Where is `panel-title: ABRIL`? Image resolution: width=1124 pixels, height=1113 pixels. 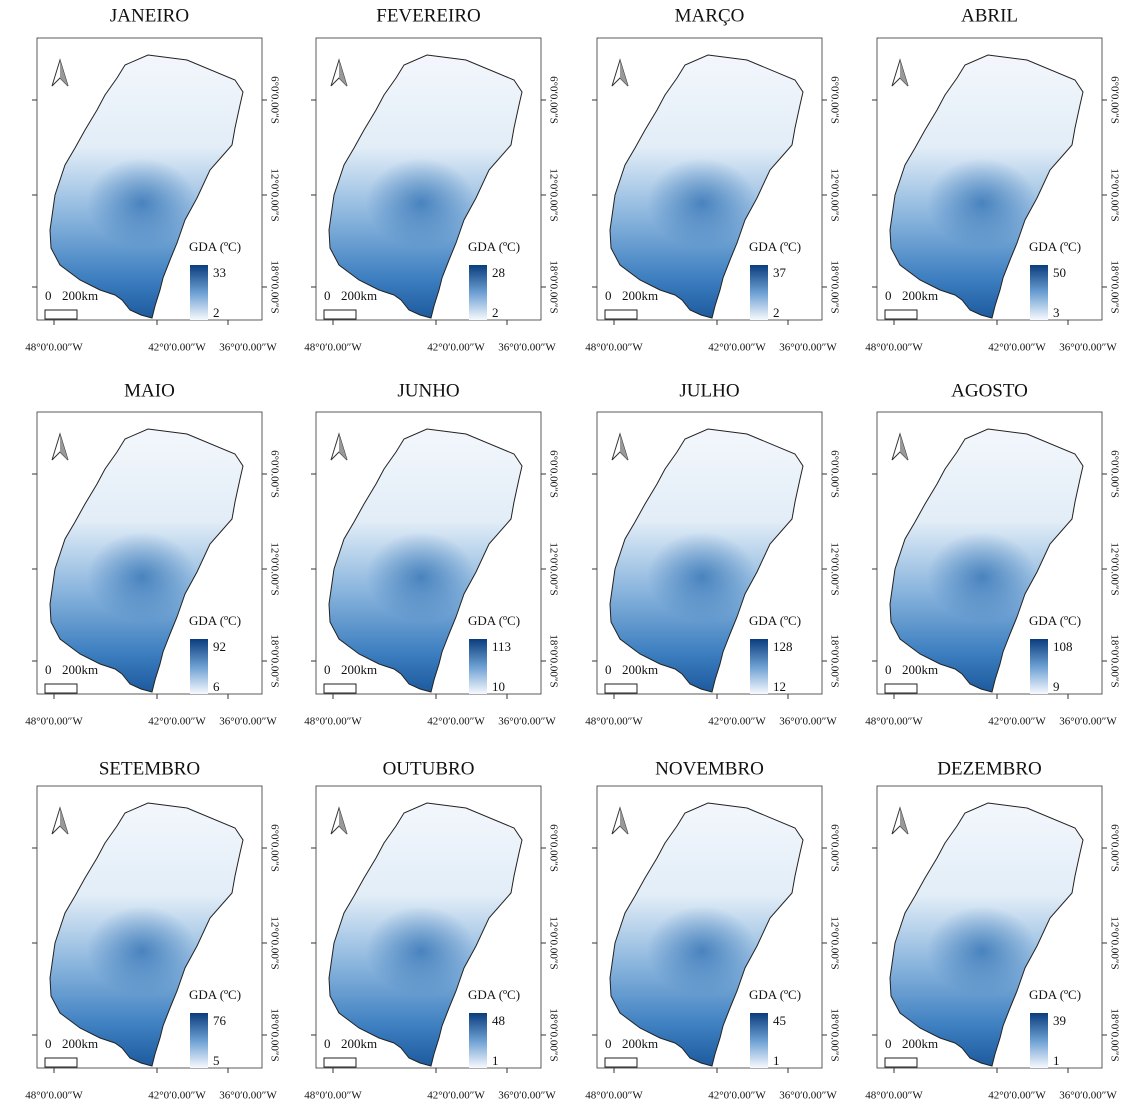
panel-title: ABRIL is located at coordinates (989, 15).